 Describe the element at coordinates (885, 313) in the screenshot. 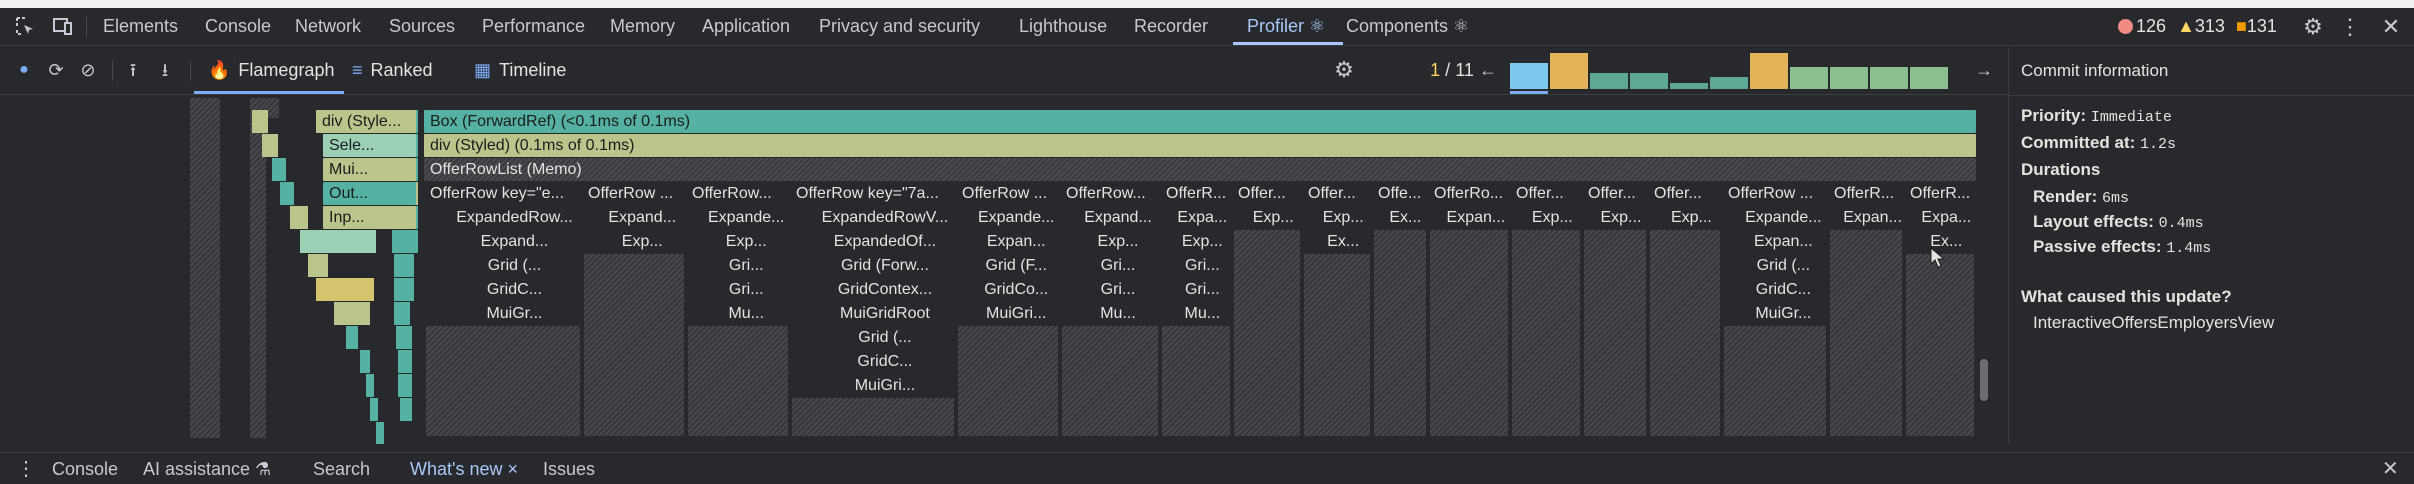

I see `flame-node-offer-row: MuiGridRoot` at that location.